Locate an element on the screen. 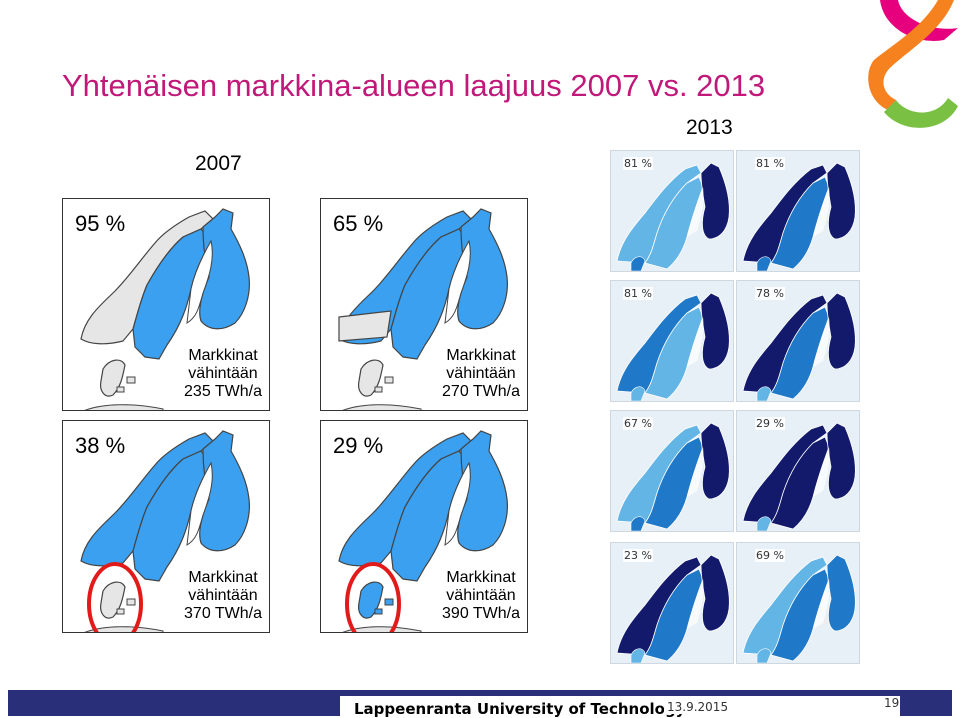 The image size is (960, 718). market-caption: Markkinat vähintään 235 TWh/a is located at coordinates (222, 374).